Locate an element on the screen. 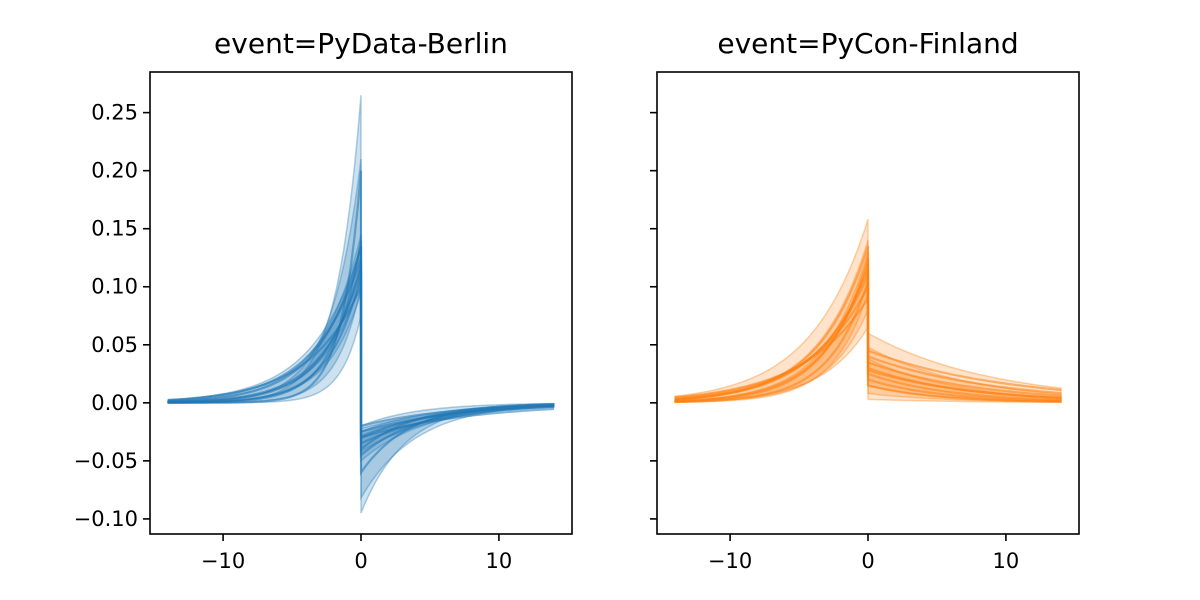 Image resolution: width=1200 pixels, height=600 pixels. line-layer is located at coordinates (868, 324).